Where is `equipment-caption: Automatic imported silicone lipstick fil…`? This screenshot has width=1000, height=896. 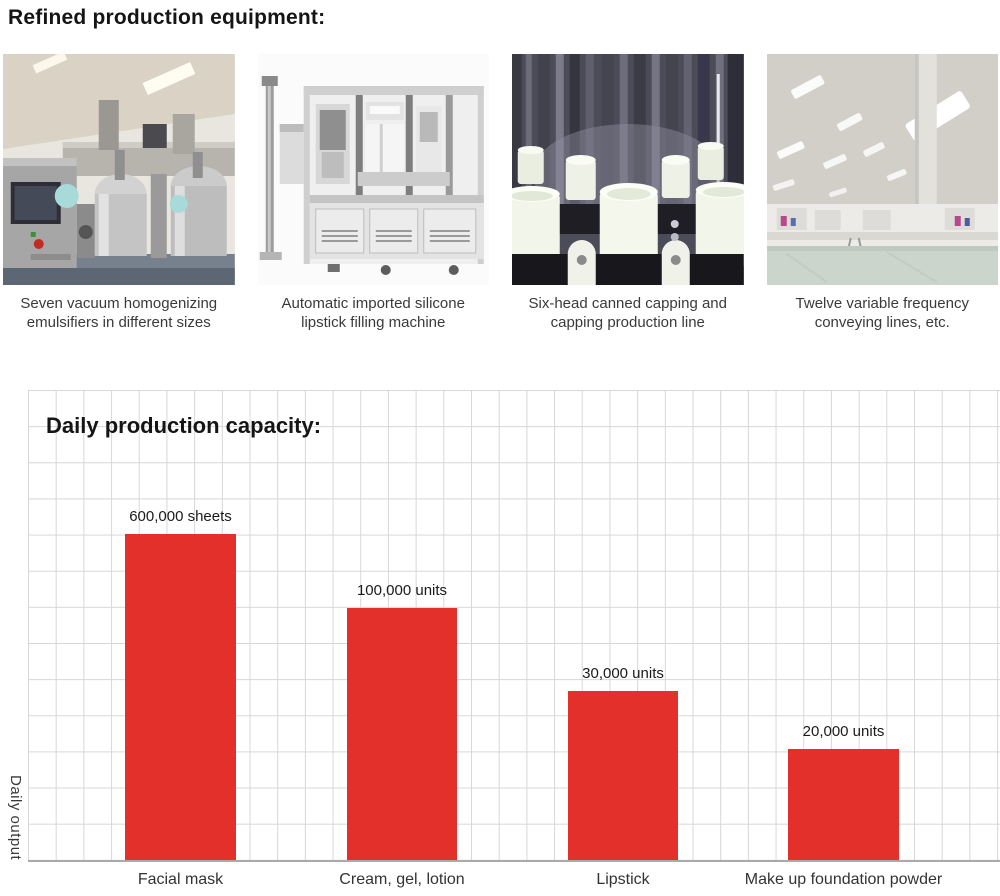 equipment-caption: Automatic imported silicone lipstick fil… is located at coordinates (373, 313).